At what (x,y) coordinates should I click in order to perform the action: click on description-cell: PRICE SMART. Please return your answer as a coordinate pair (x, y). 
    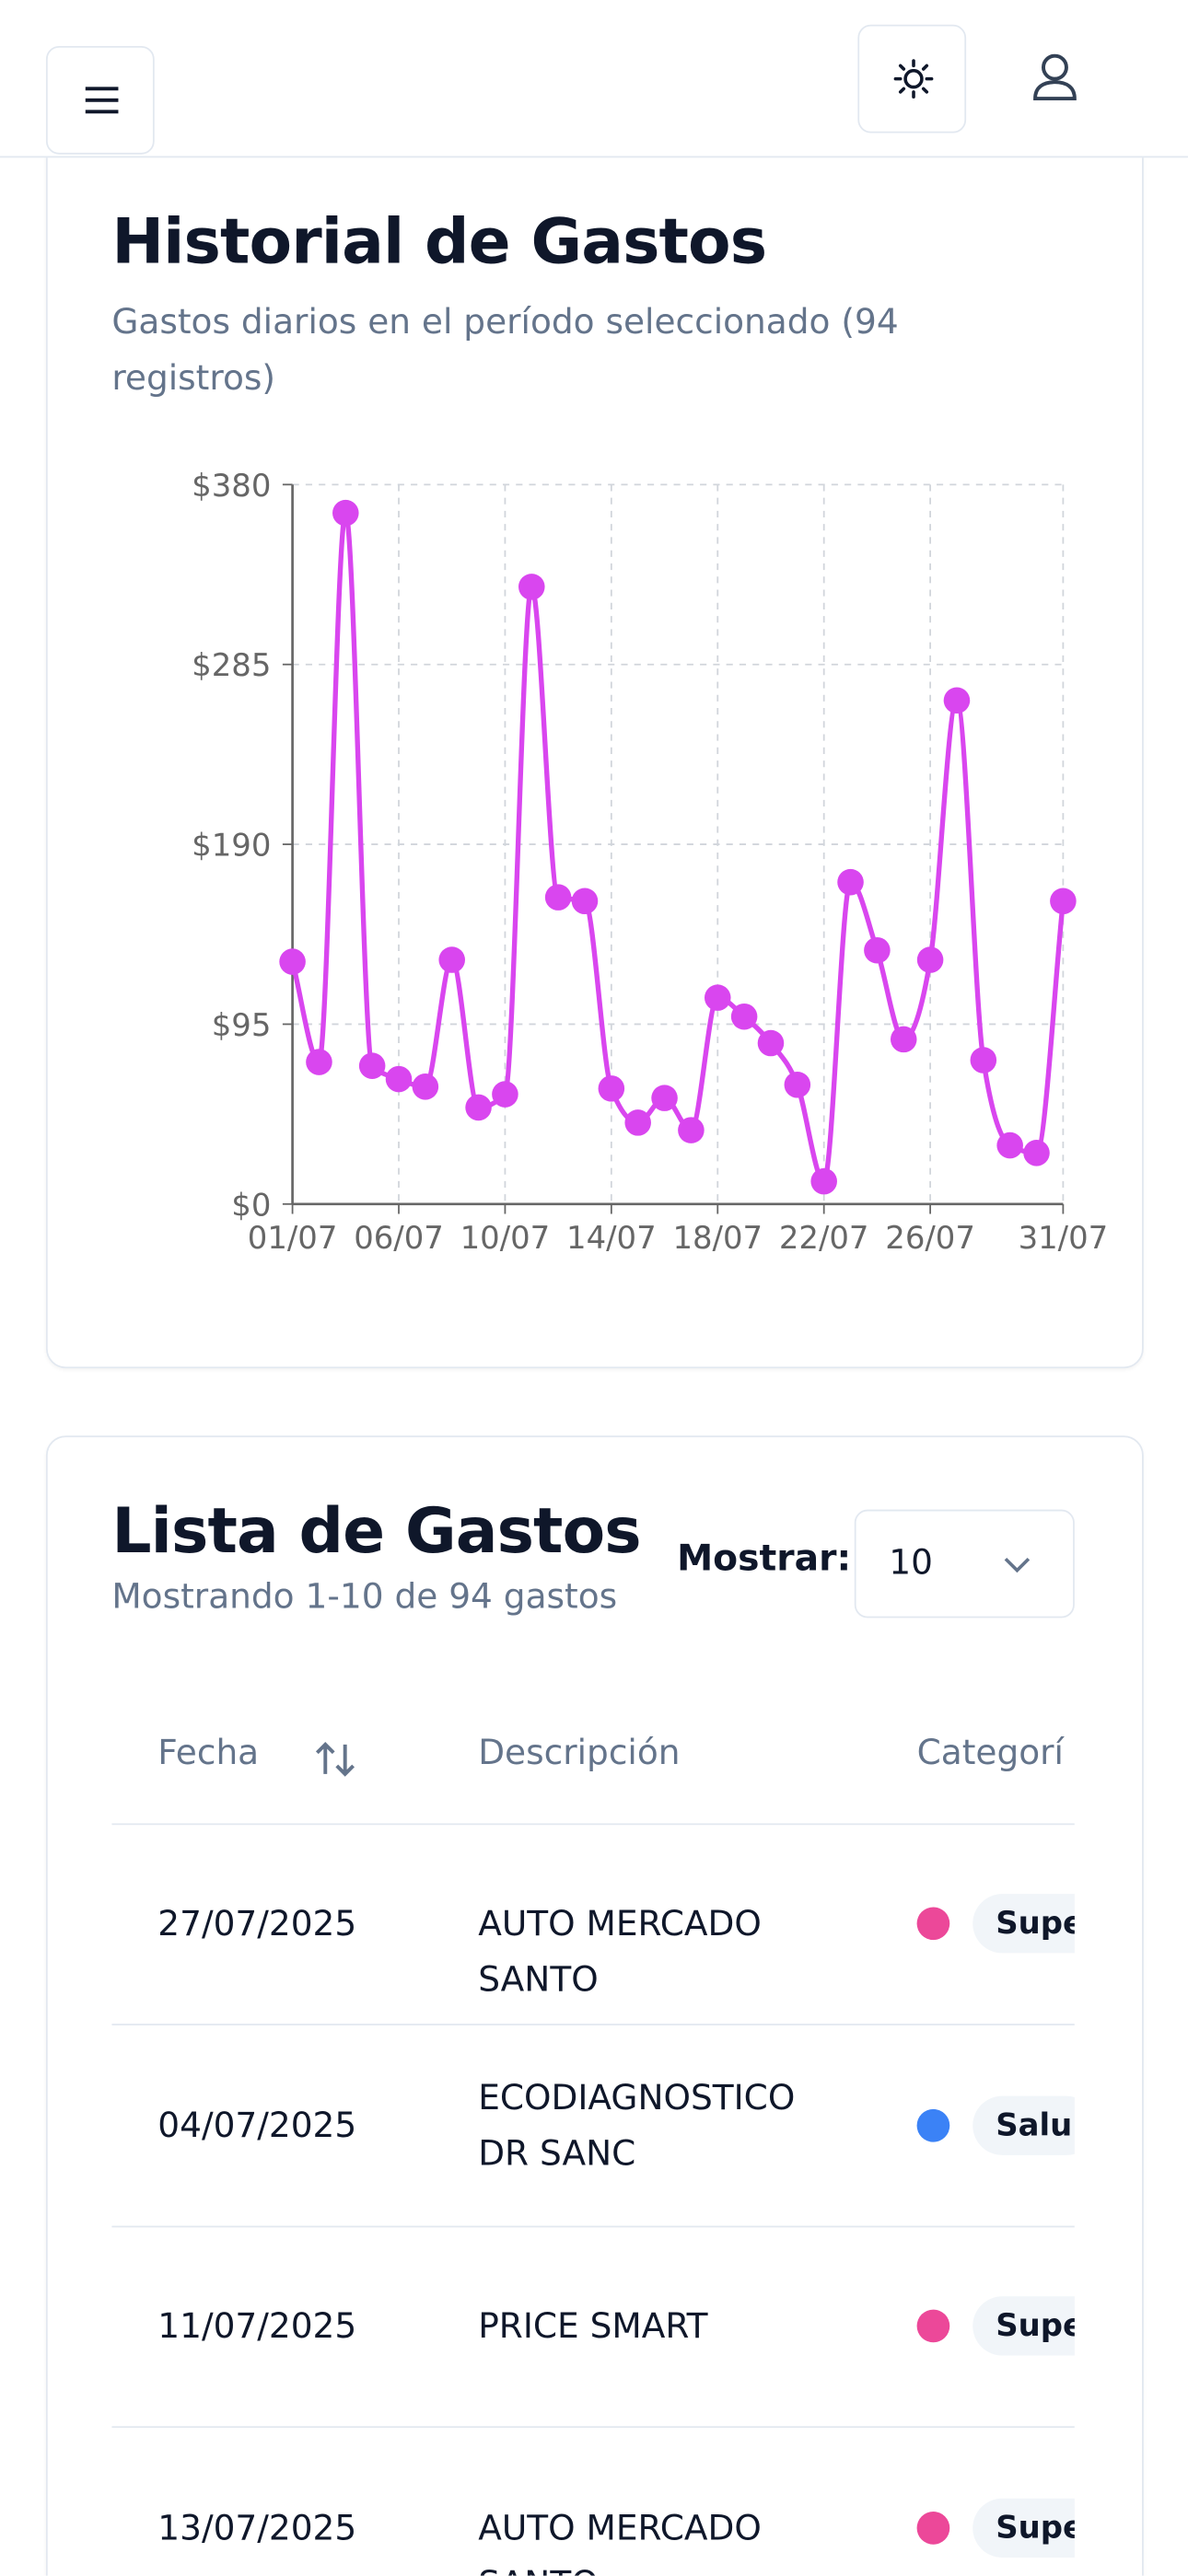
    Looking at the image, I should click on (593, 2326).